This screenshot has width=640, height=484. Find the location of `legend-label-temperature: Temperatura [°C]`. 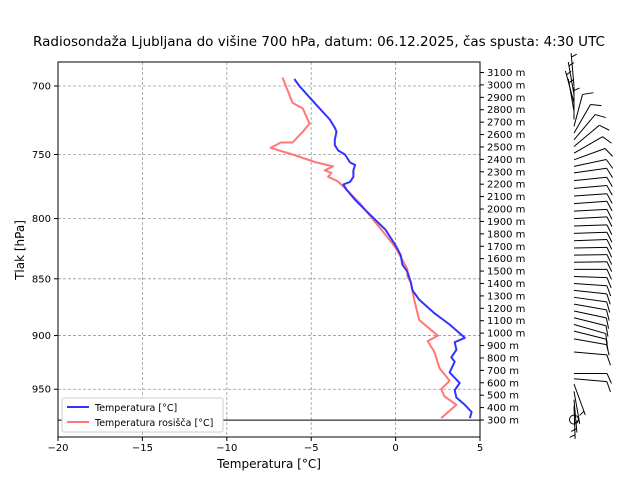

legend-label-temperature: Temperatura [°C] is located at coordinates (135, 408).